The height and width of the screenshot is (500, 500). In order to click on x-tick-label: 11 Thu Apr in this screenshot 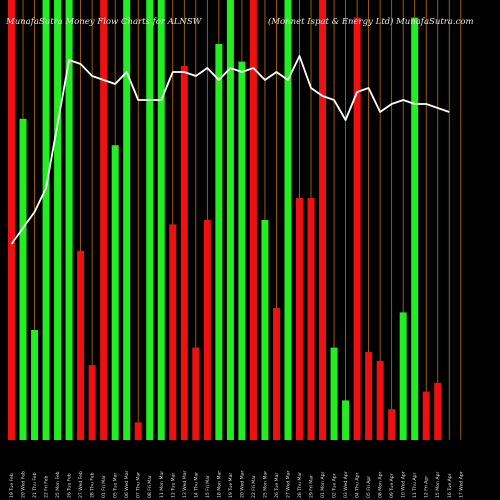, I will do `click(415, 485)`.